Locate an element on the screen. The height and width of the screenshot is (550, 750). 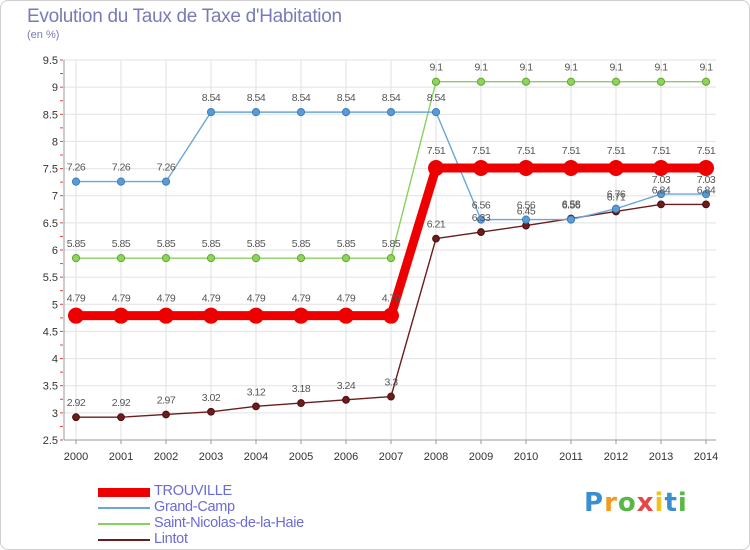
legend-label: Saint-Nicolas-de-la-Haie is located at coordinates (229, 523).